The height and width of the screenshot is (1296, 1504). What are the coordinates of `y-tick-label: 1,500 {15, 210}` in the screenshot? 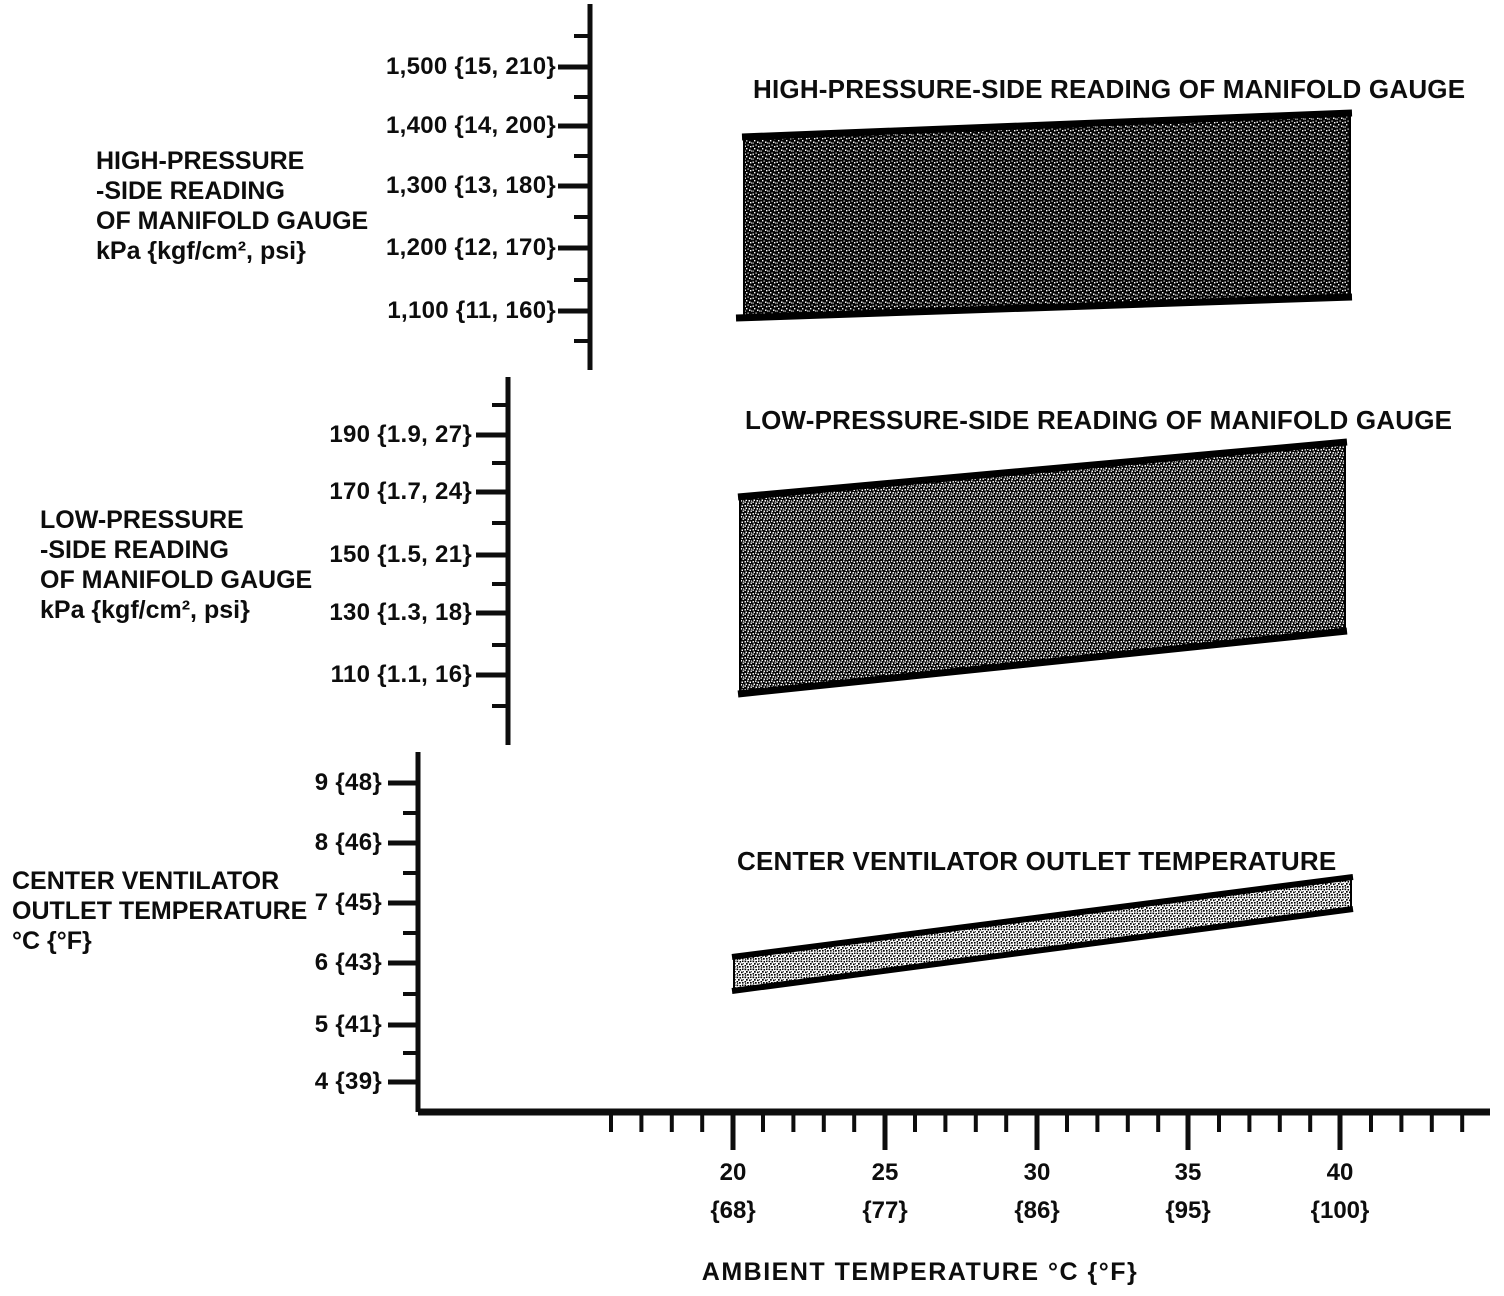 It's located at (471, 66).